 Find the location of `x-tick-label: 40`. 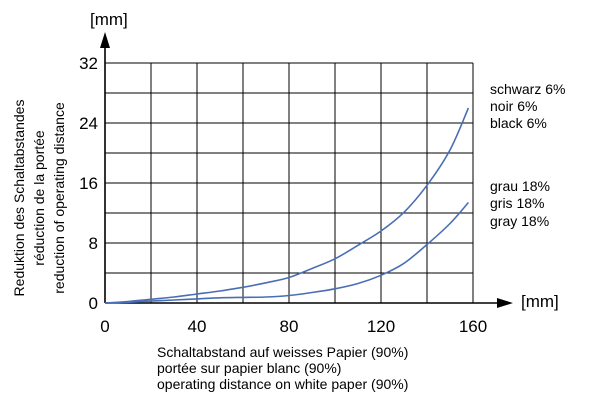

x-tick-label: 40 is located at coordinates (197, 326).